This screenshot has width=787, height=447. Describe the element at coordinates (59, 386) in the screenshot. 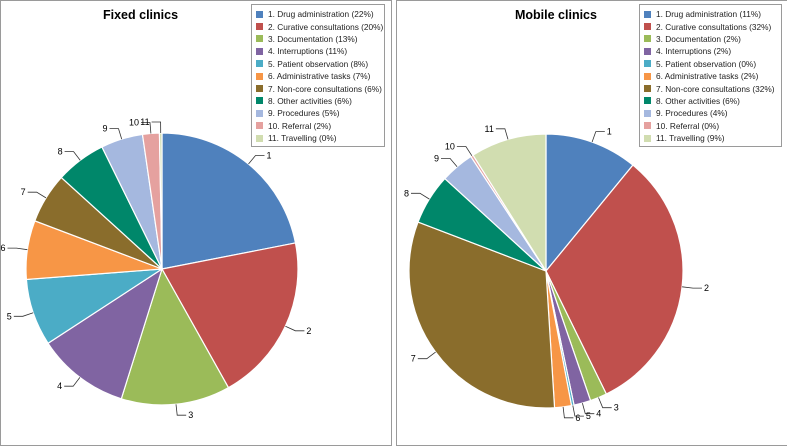

I see `slice-label-4: 4` at that location.